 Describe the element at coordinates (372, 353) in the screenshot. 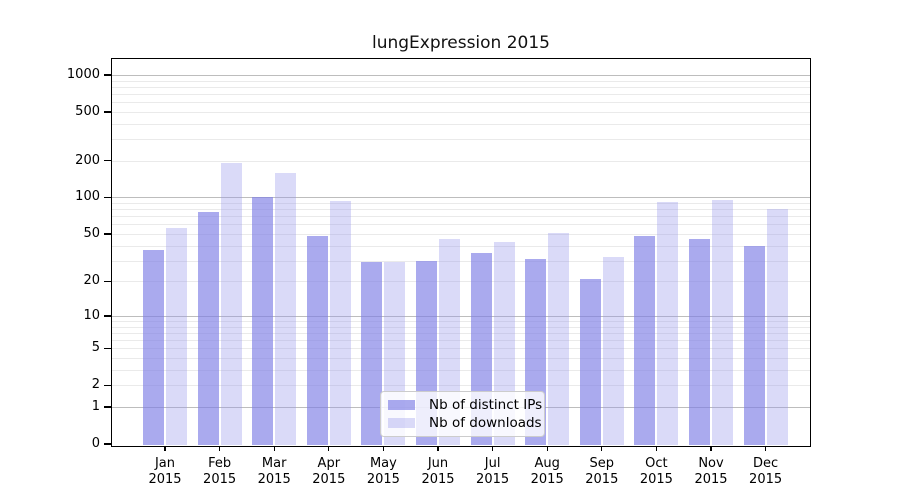

I see `bar-may-distinct-ips` at that location.